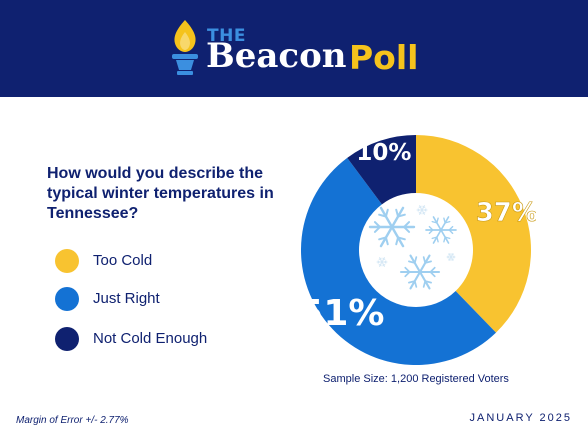 The width and height of the screenshot is (588, 441). Describe the element at coordinates (473, 234) in the screenshot. I see `slice-too-cold` at that location.